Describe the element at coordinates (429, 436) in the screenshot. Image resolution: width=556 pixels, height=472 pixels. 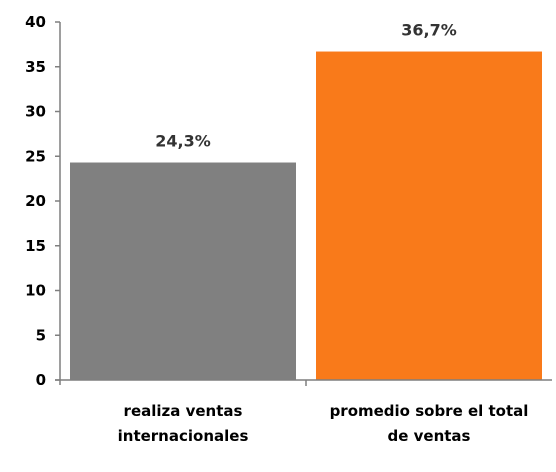
I see `category-label-line: de ventas` at that location.